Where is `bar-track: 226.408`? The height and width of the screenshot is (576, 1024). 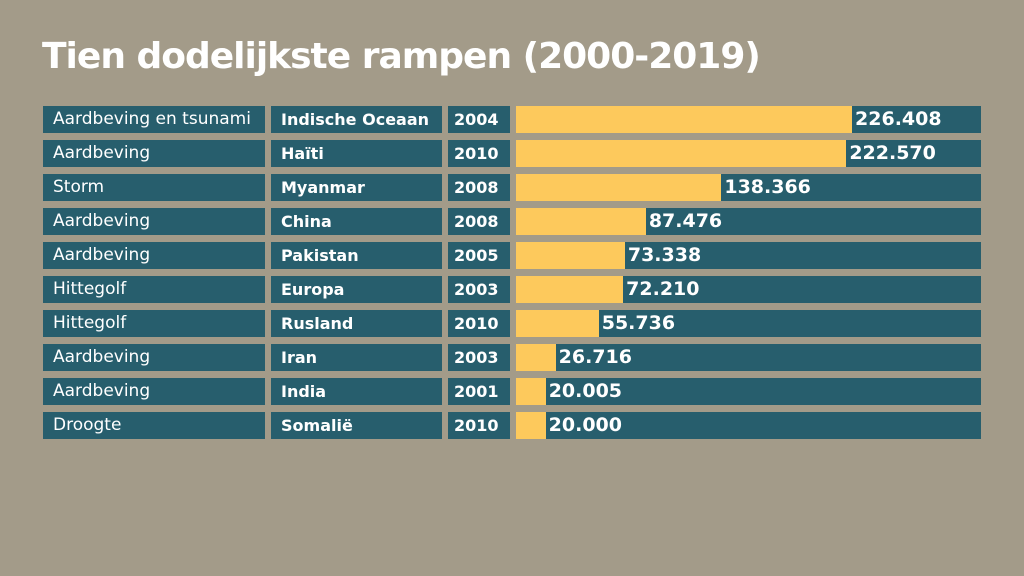 bar-track: 226.408 is located at coordinates (748, 119).